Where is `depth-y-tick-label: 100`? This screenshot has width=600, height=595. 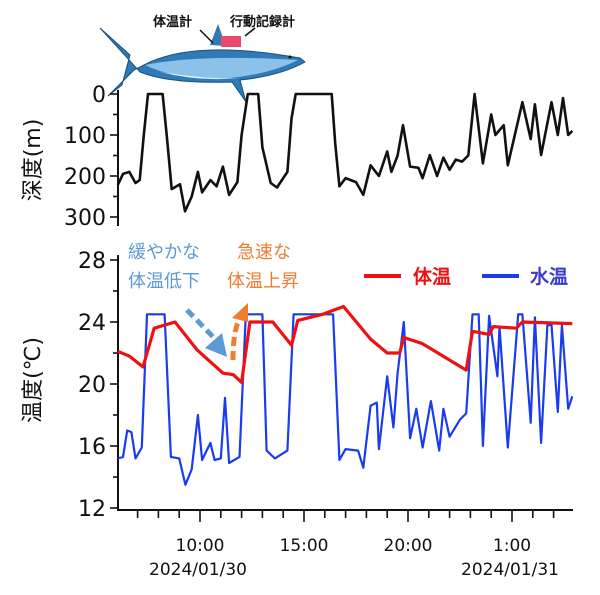 depth-y-tick-label: 100 is located at coordinates (85, 136).